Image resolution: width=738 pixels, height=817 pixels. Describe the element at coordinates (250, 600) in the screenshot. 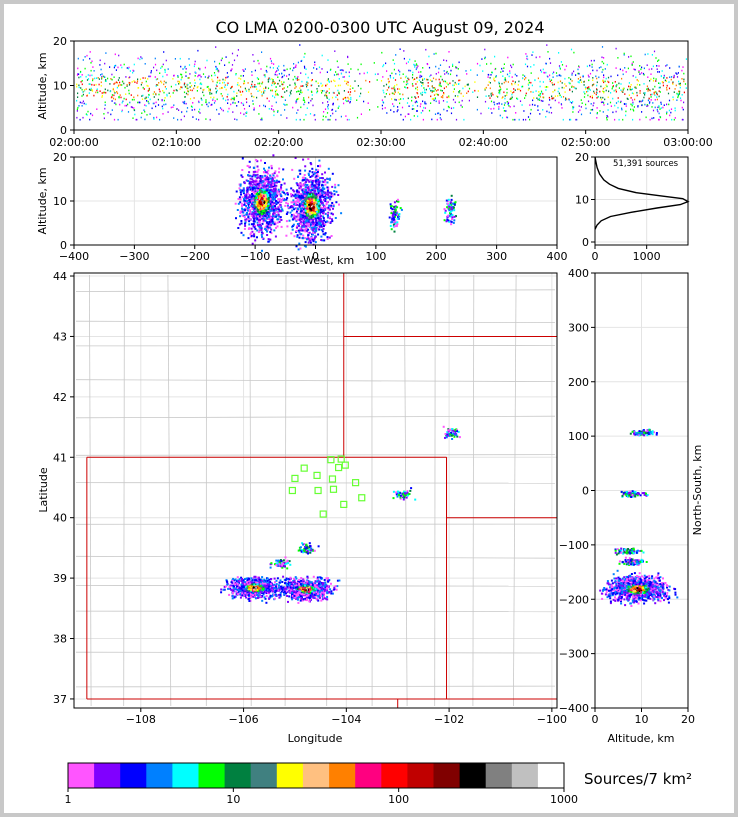

I see `plan-view-source` at that location.